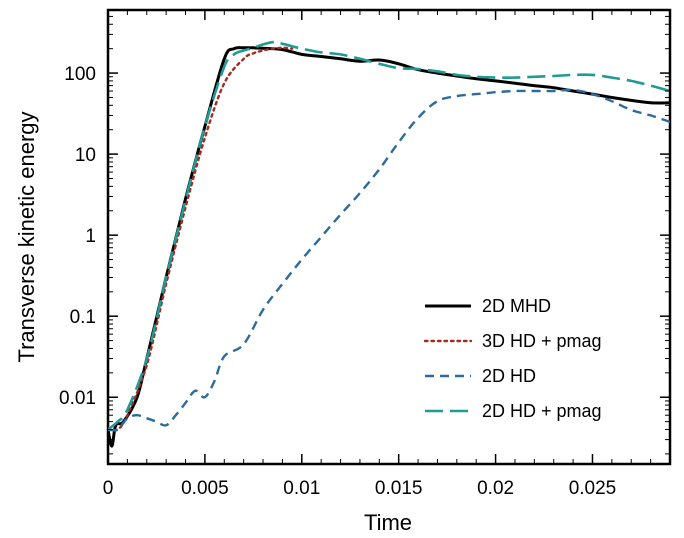 The width and height of the screenshot is (684, 538). I want to click on y-tick-label: 100, so click(80, 74).